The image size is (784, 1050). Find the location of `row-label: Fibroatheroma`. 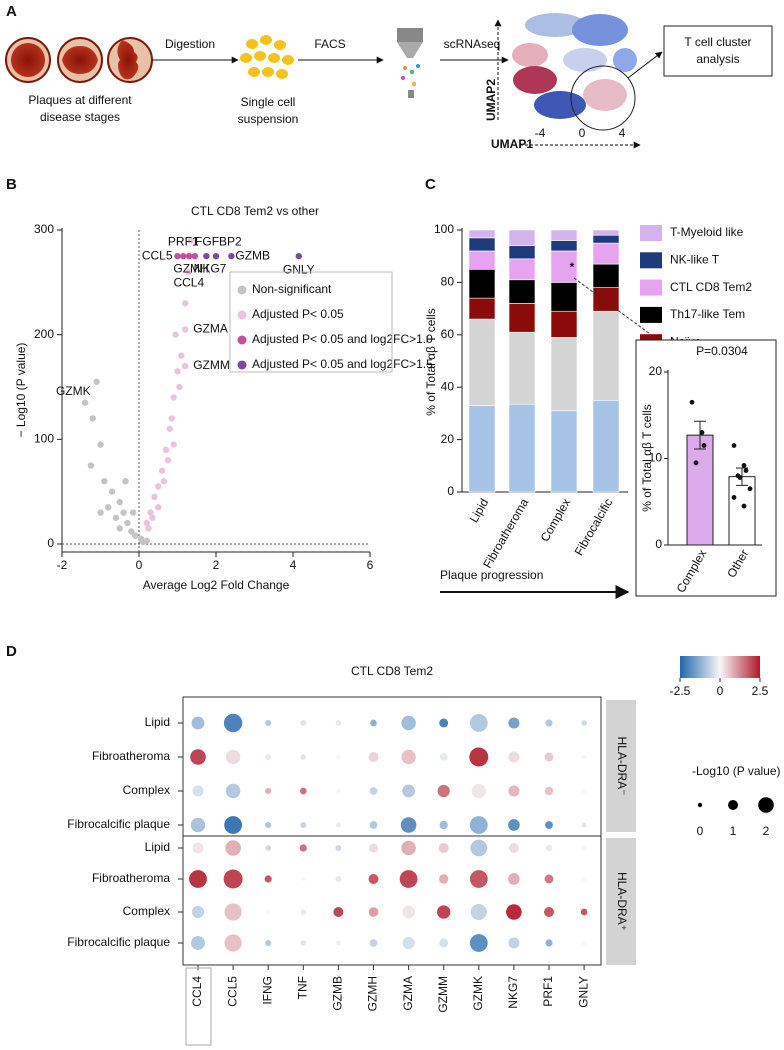

row-label: Fibroatheroma is located at coordinates (131, 756).